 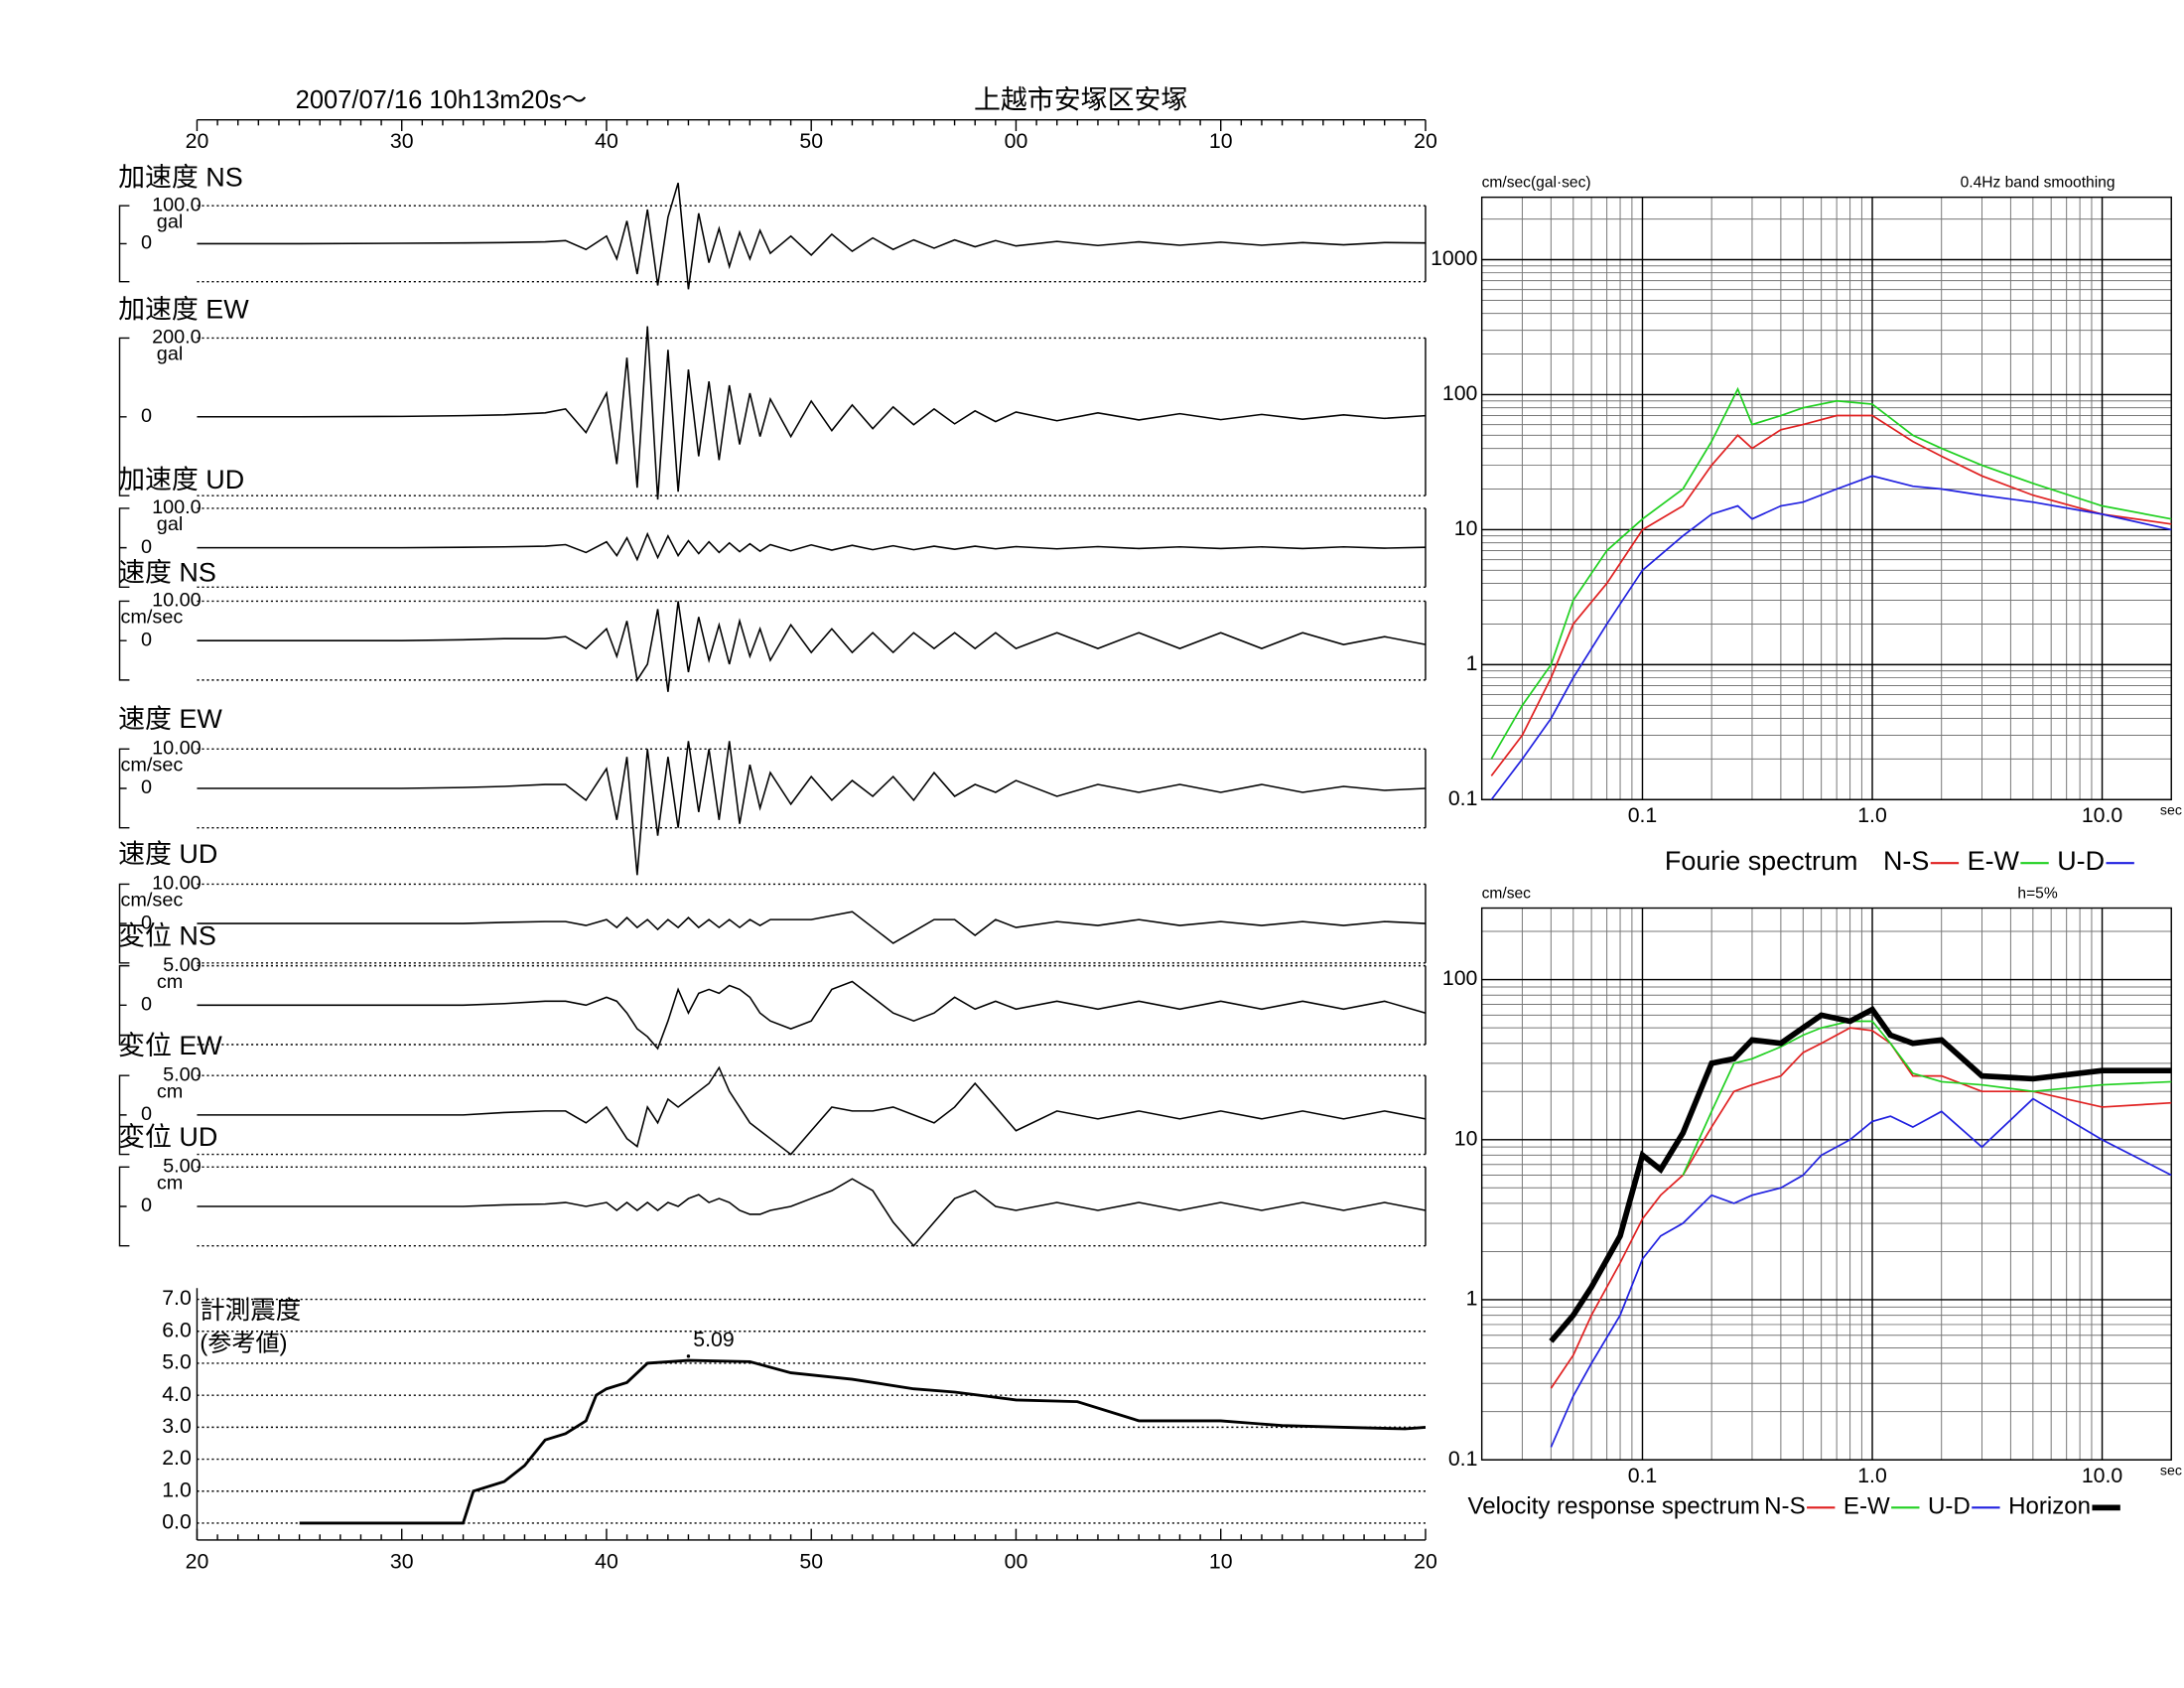 I want to click on y-tick-label: 200.0, so click(x=177, y=338).